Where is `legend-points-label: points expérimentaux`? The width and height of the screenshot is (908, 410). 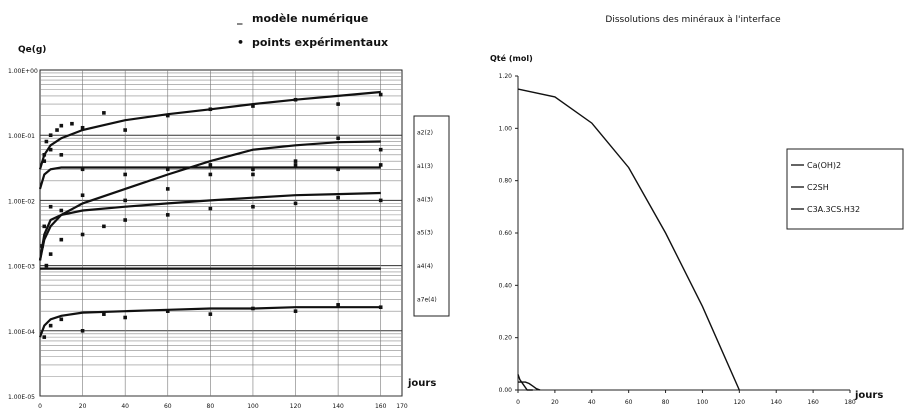 legend-points-label: points expérimentaux is located at coordinates (320, 42).